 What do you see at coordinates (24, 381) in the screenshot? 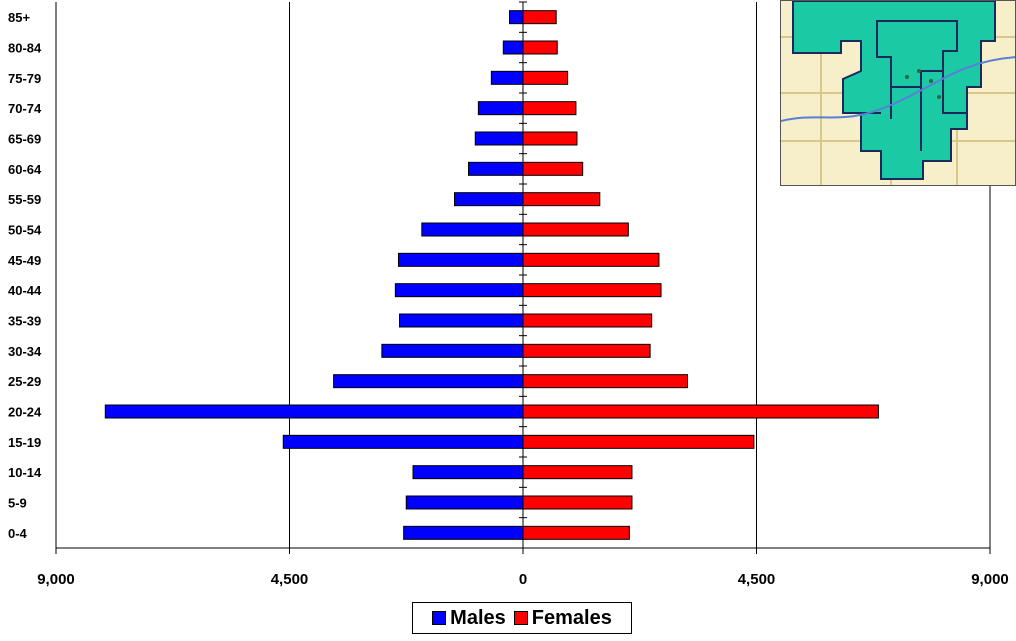
I see `category-label-25-29: 25-29` at bounding box center [24, 381].